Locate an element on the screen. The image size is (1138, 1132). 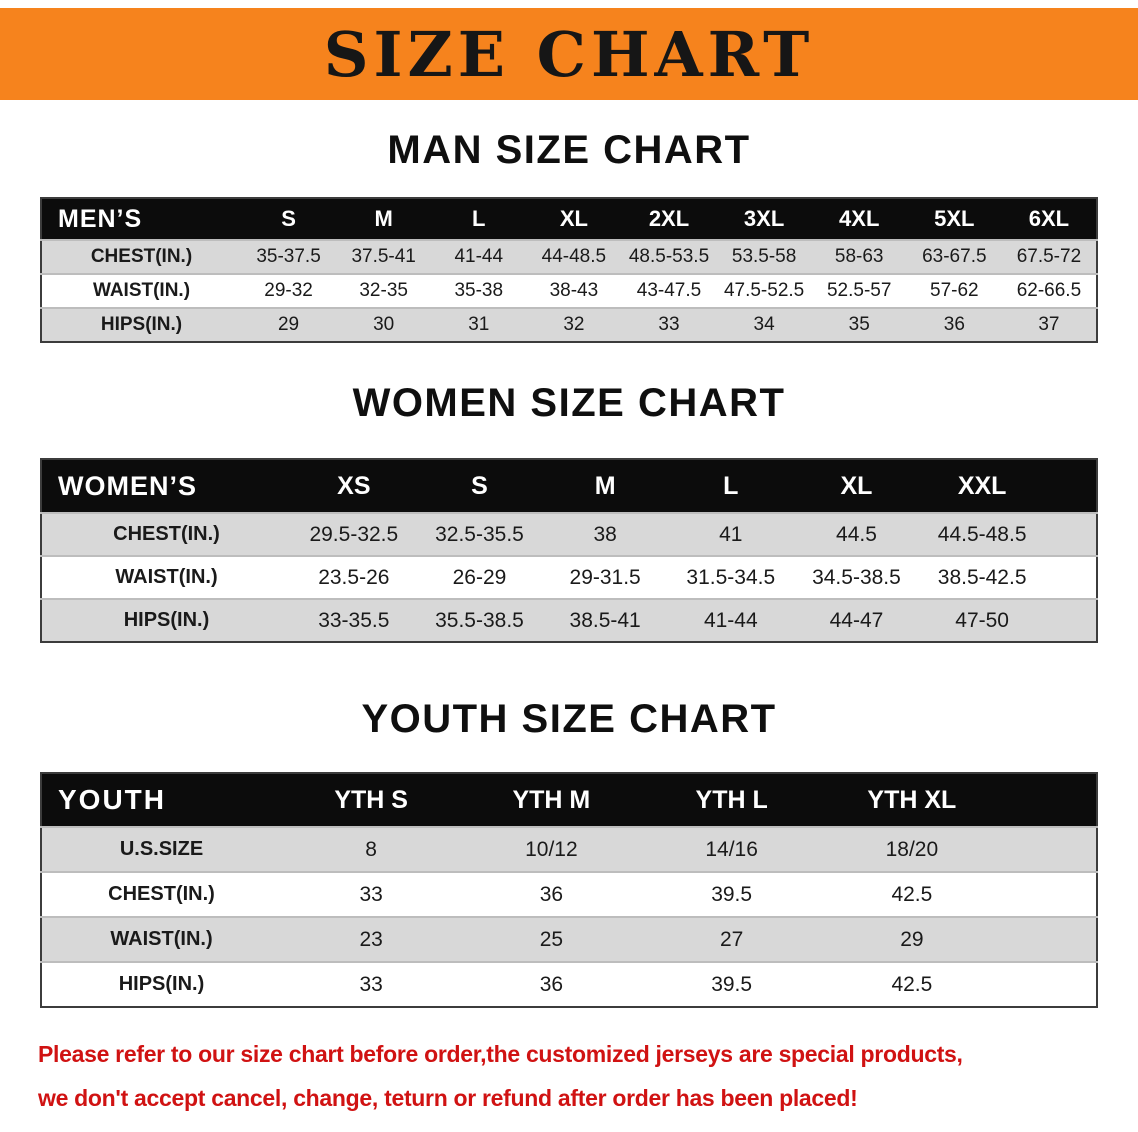
size-value-cell: 26-29 is located at coordinates (479, 577).